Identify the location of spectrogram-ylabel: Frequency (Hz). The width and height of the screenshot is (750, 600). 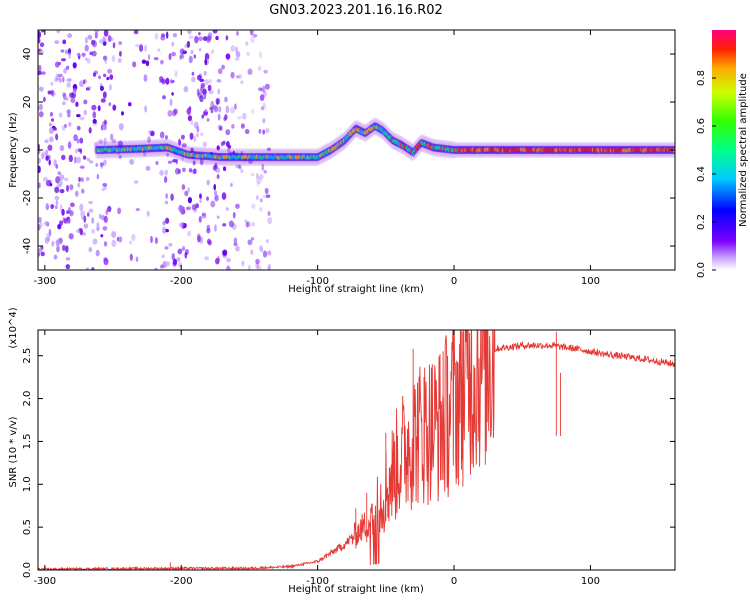
(13, 150).